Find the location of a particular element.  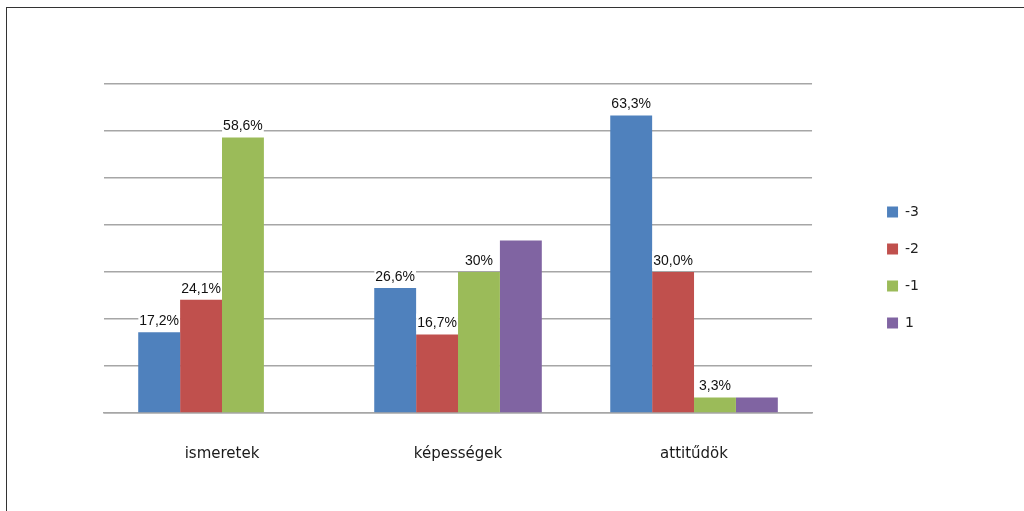

data-label: 26,6% is located at coordinates (395, 275).